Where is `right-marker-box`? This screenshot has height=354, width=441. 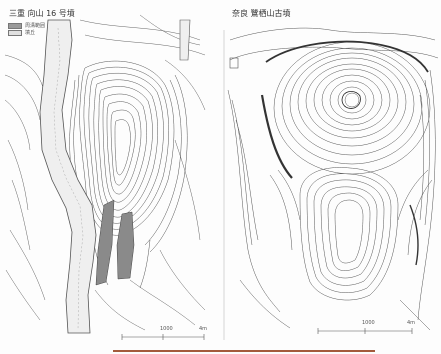 right-marker-box is located at coordinates (234, 63).